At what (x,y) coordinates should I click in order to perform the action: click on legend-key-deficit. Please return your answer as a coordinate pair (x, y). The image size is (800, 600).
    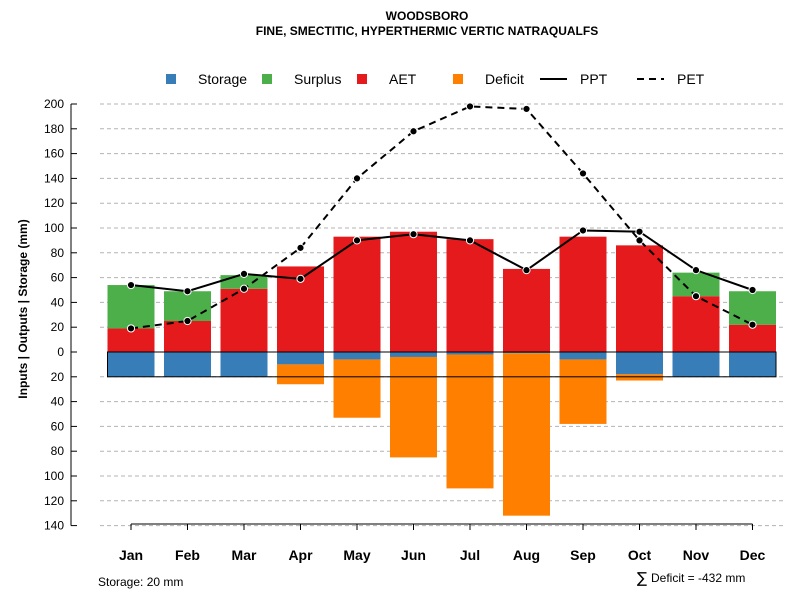
    Looking at the image, I should click on (458, 79).